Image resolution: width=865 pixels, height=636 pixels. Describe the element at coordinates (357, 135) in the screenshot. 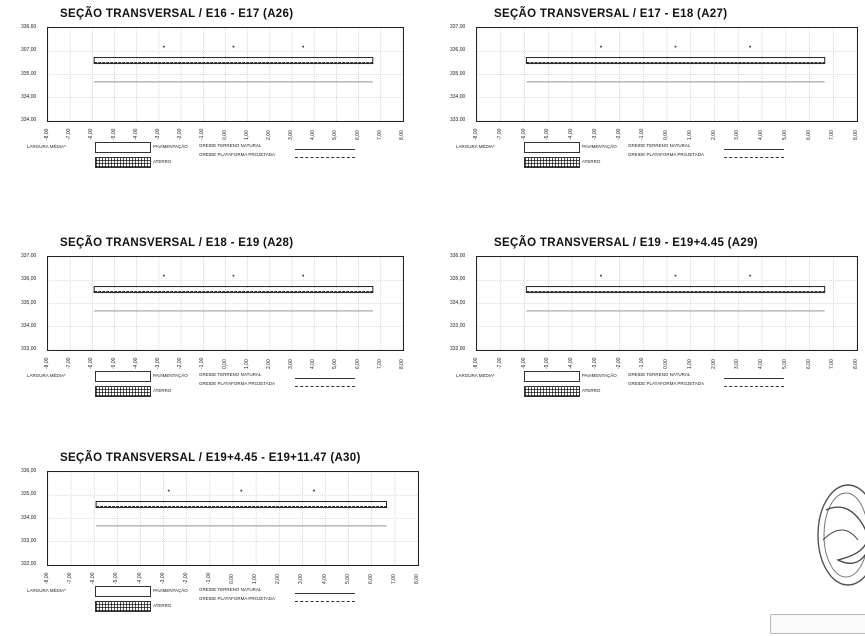

I see `x-tick-label: 6,00` at that location.